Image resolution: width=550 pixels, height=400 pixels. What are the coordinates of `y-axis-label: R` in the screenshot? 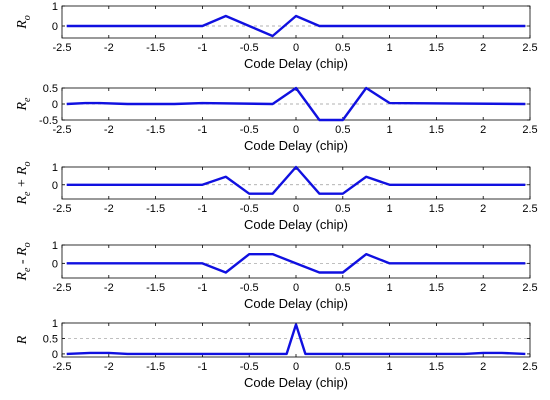 It's located at (22, 340).